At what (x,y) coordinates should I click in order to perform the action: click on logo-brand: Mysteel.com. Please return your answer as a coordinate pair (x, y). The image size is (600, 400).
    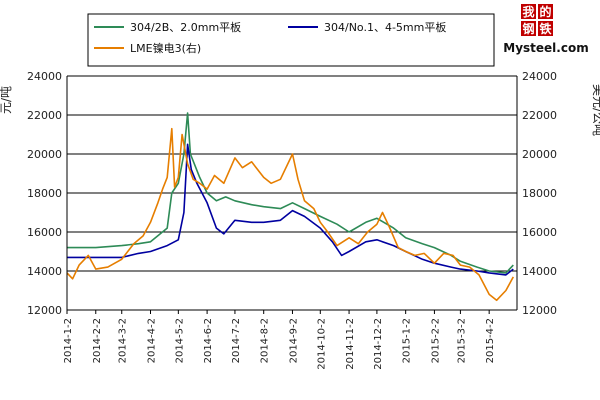
    Looking at the image, I should click on (545, 48).